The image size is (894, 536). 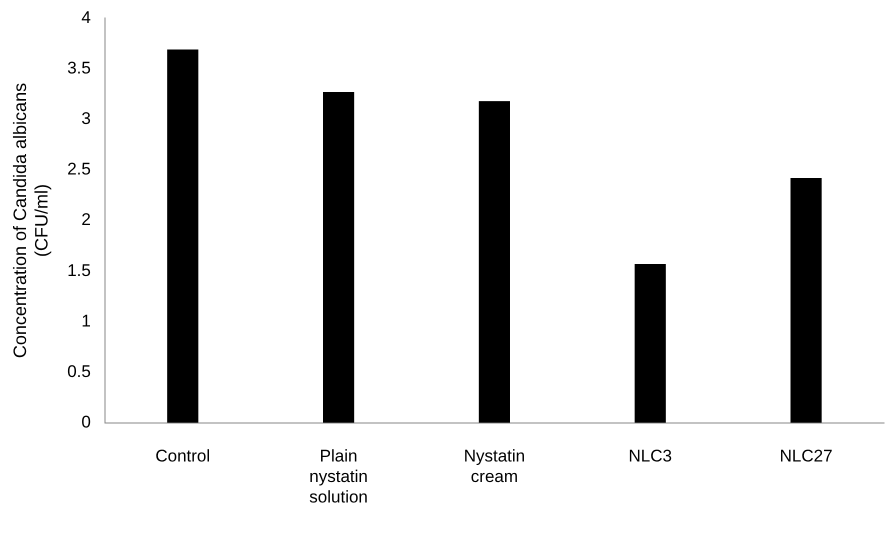 I want to click on x-tick-label: Control, so click(x=182, y=456).